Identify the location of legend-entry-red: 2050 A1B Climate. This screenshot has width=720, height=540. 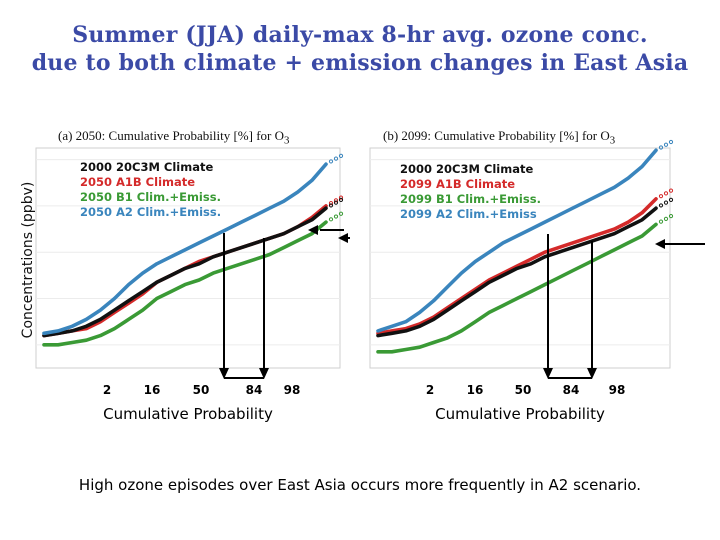
(137, 182).